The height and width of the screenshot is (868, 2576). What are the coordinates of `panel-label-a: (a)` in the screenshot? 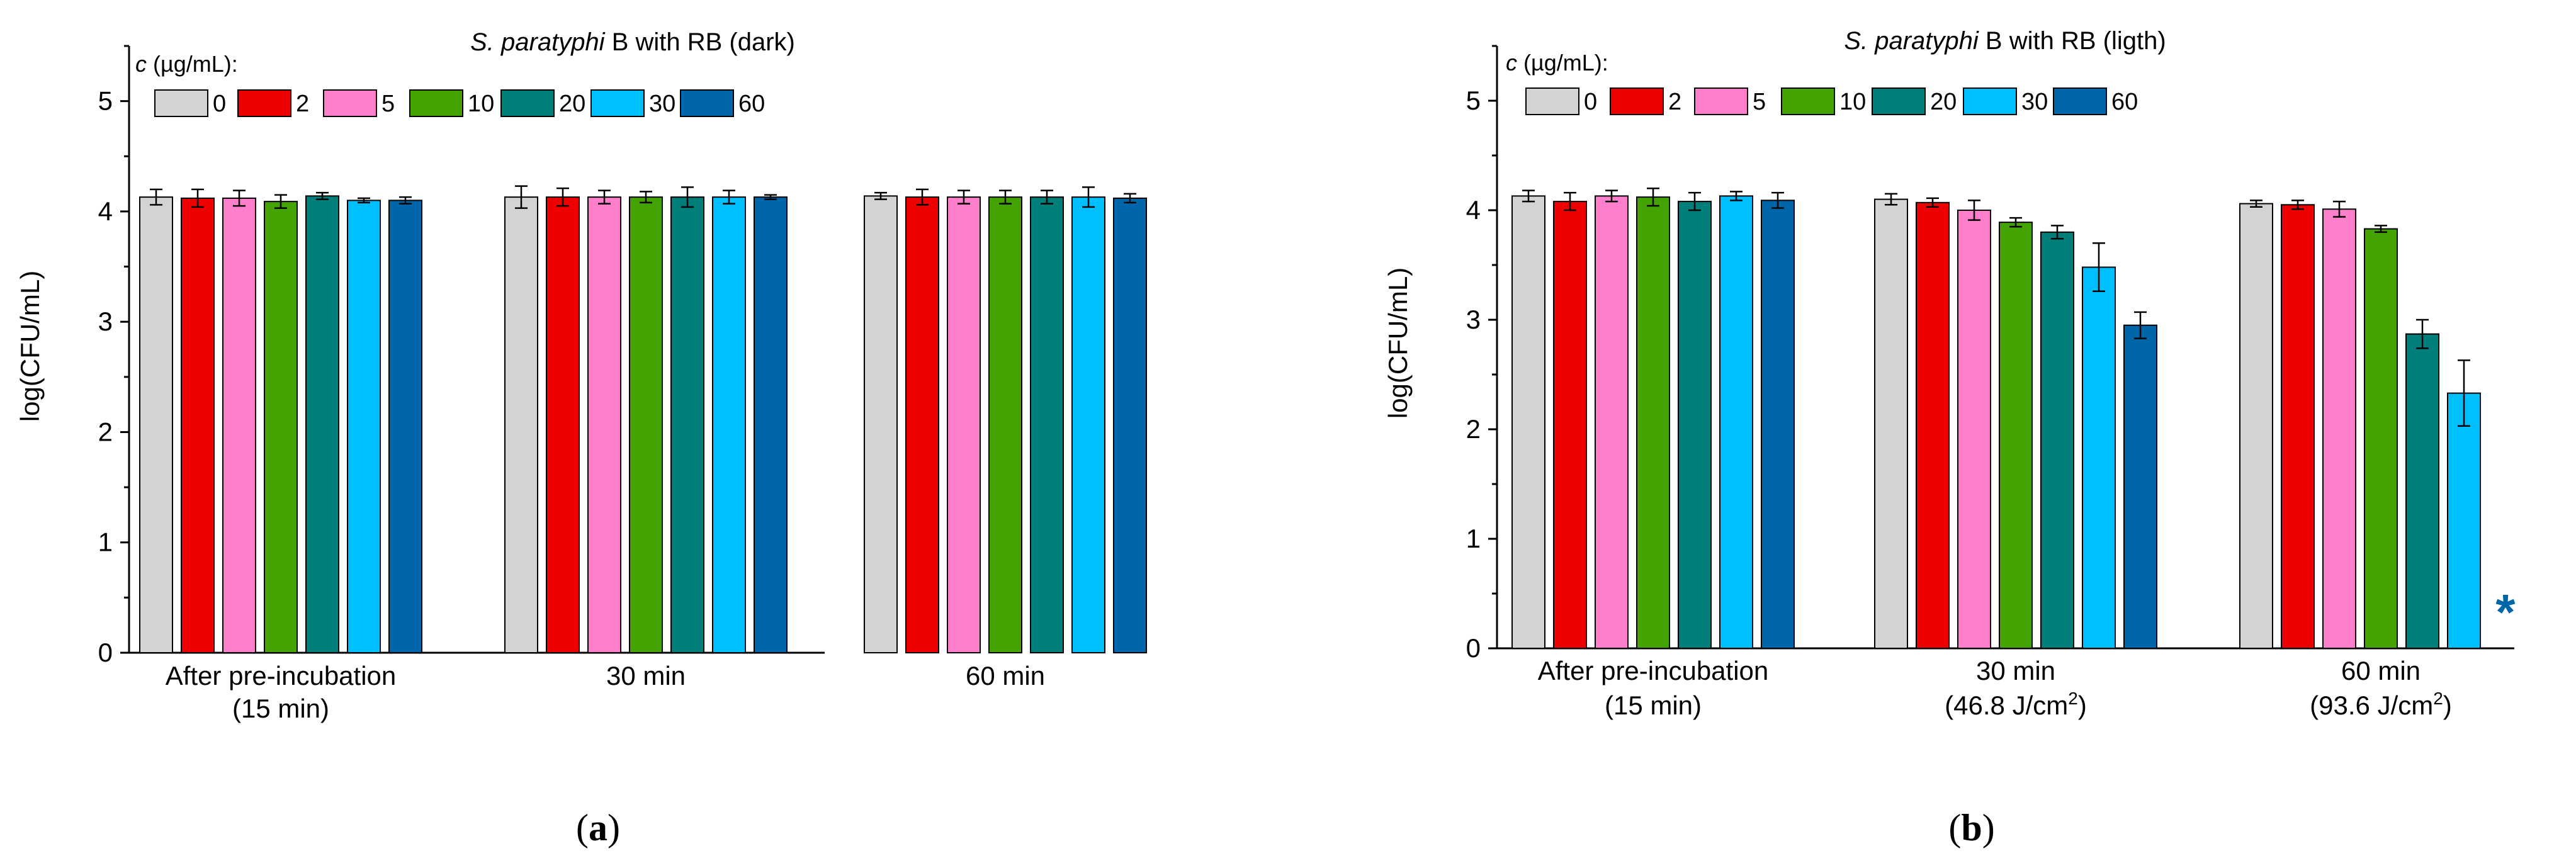 It's located at (598, 827).